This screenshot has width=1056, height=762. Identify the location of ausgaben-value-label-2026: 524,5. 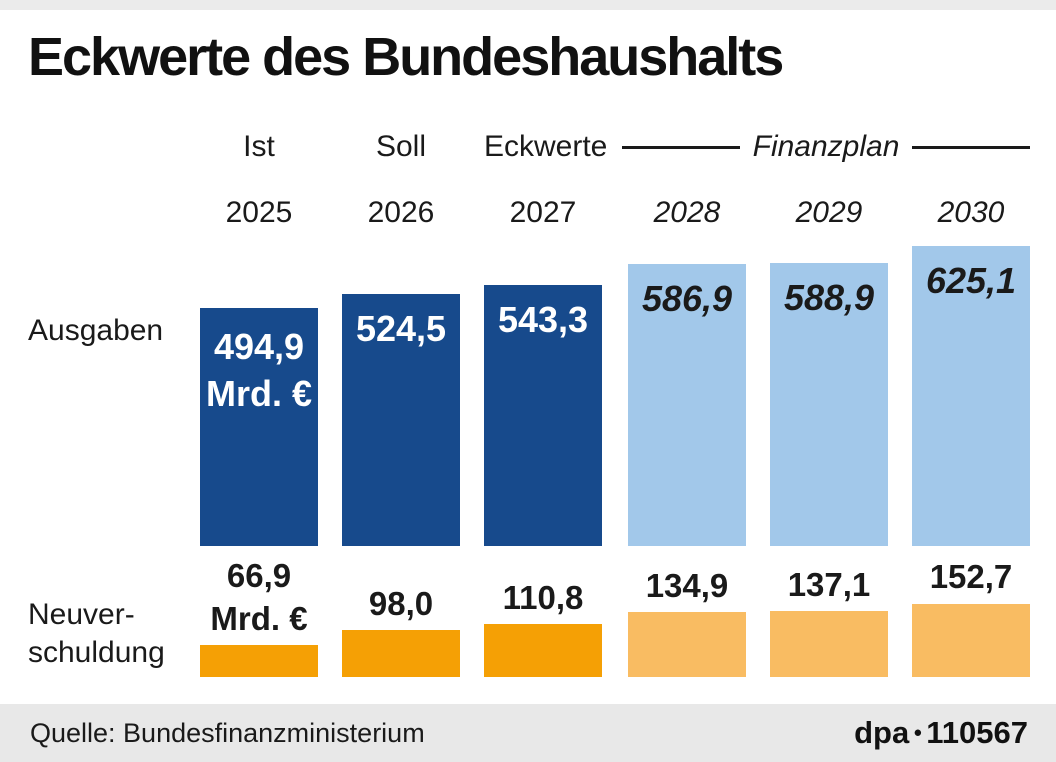
(401, 329).